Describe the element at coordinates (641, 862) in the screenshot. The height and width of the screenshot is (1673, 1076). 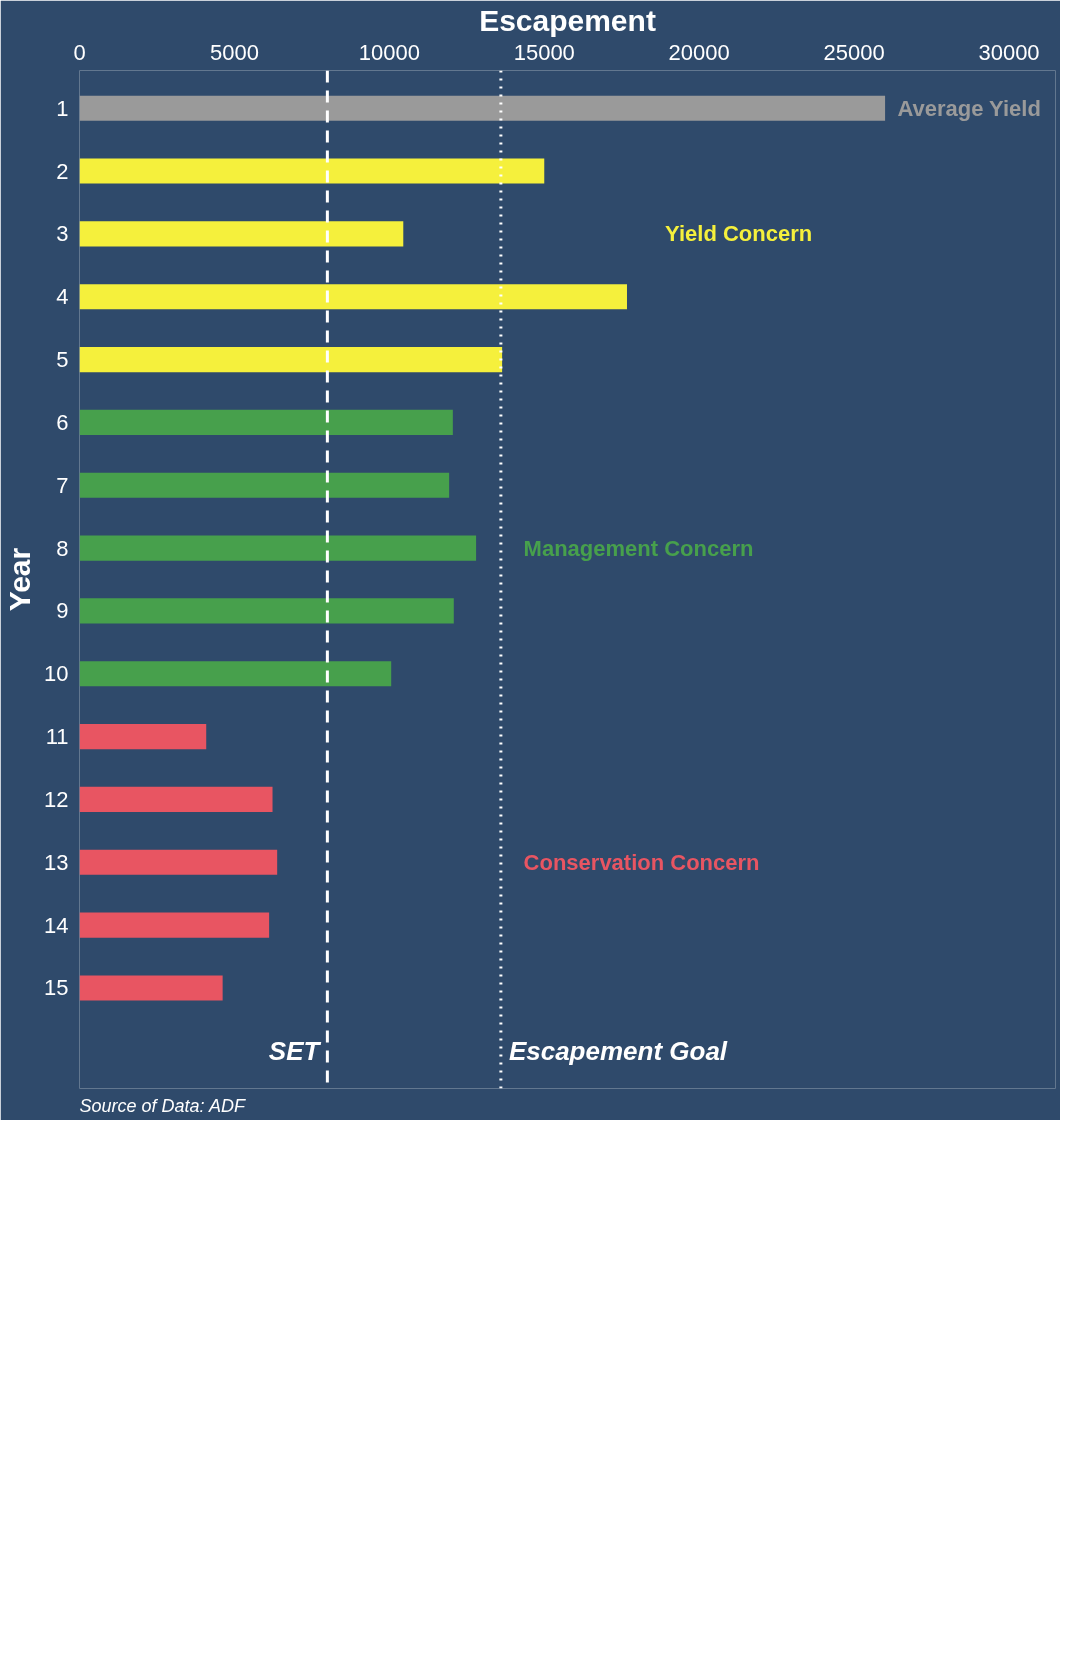
I see `annotation: Conservation Concern` at that location.